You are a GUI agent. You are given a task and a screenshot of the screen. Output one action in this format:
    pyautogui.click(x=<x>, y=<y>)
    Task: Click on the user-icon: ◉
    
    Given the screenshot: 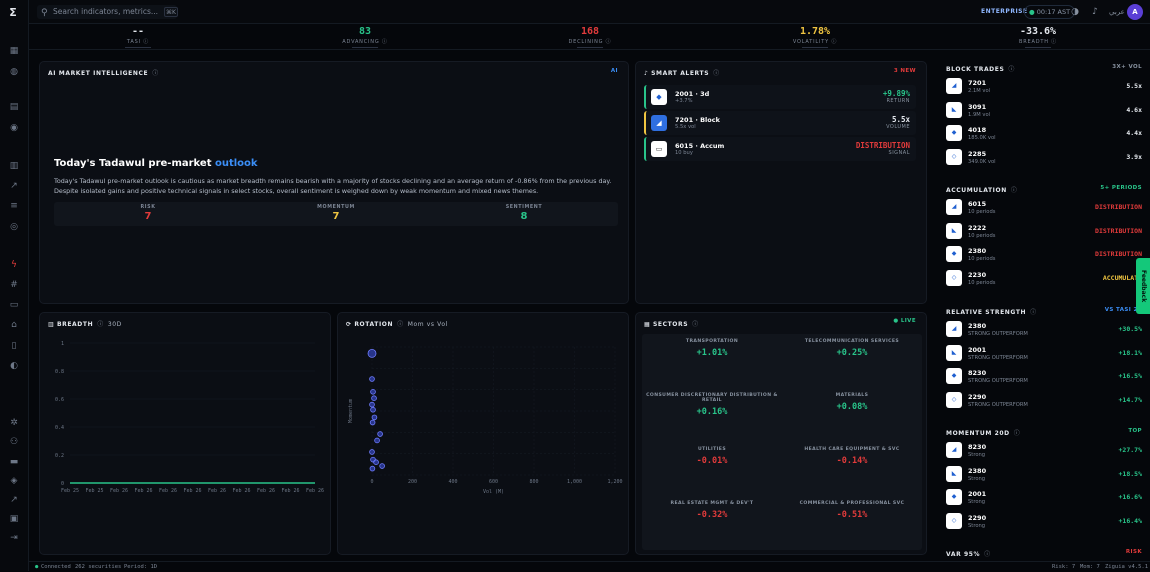 What is the action you would take?
    pyautogui.click(x=14, y=128)
    